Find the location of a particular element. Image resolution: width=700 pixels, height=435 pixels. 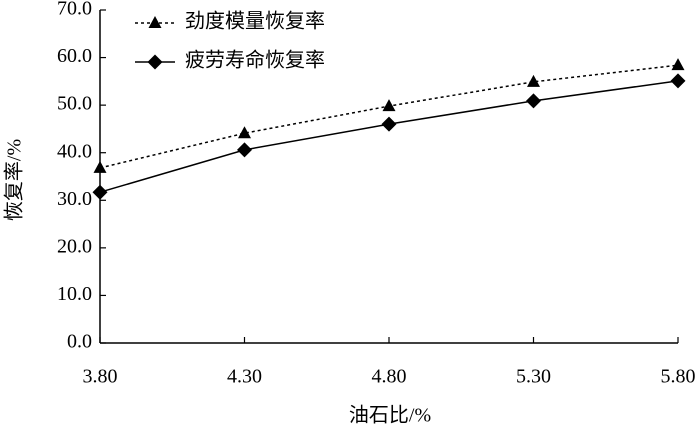

x-tick-label: 3.80 is located at coordinates (100, 377).